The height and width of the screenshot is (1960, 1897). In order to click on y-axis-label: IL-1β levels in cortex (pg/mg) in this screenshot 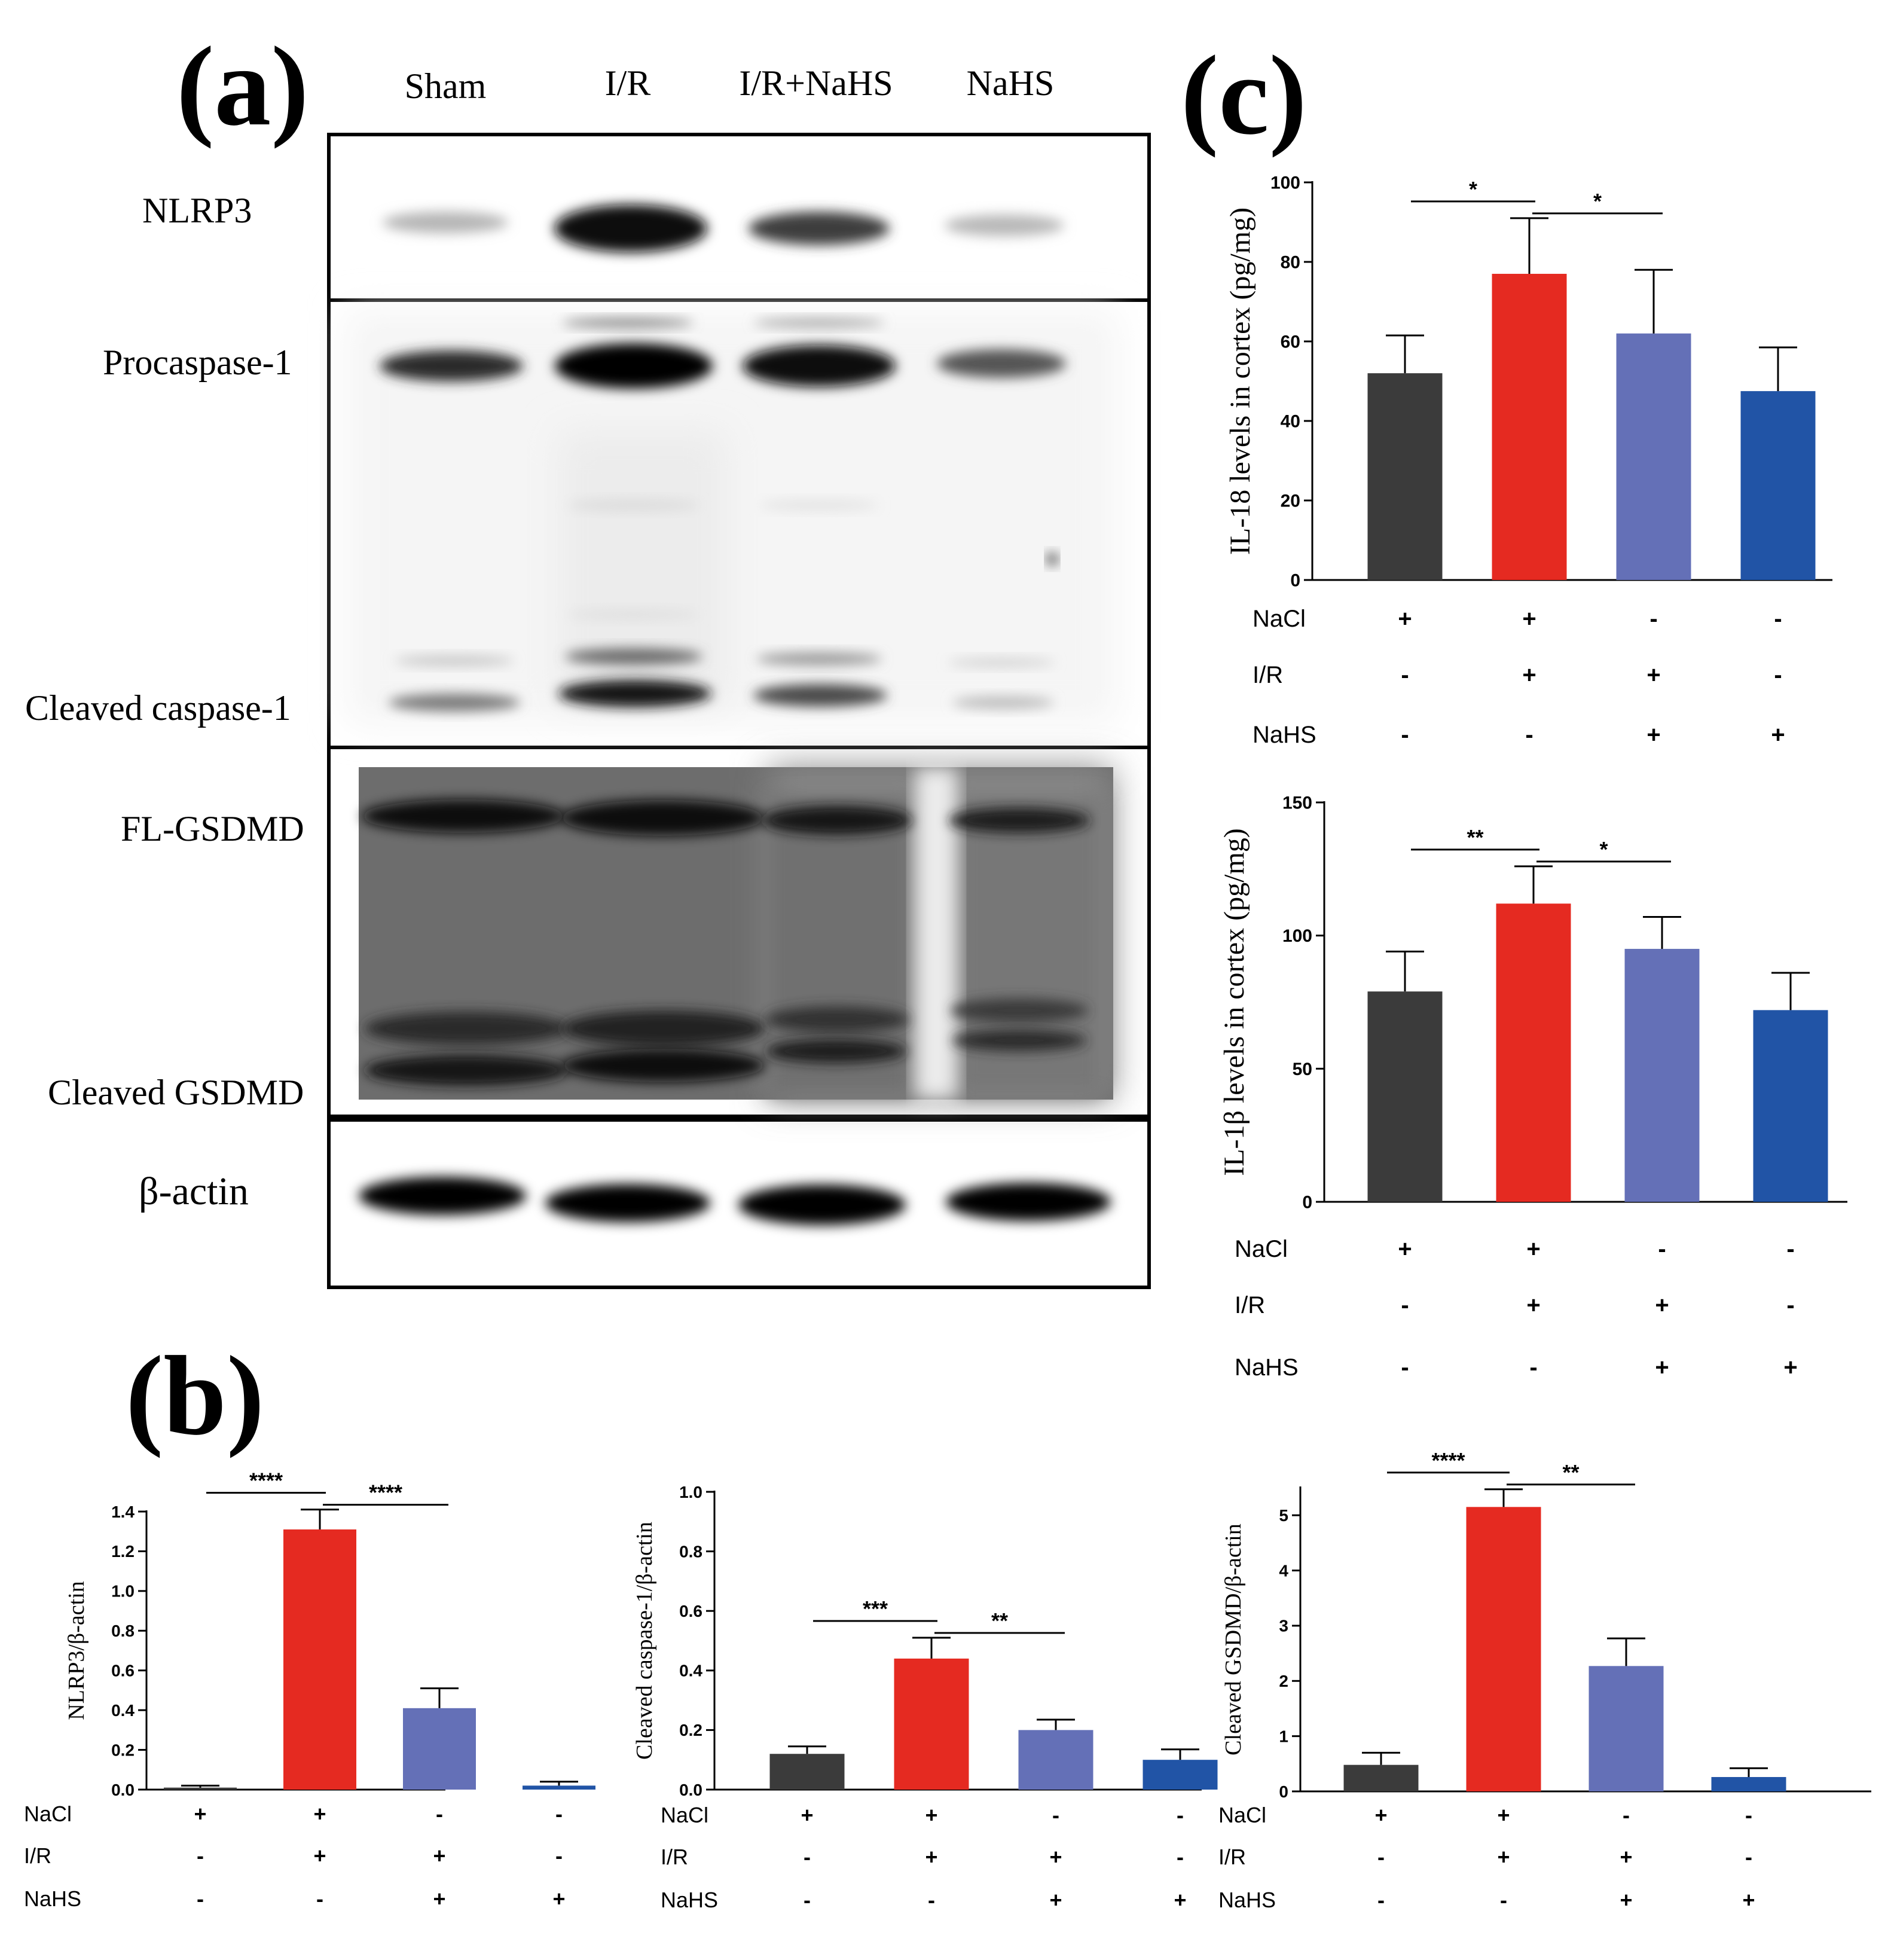, I will do `click(1234, 1002)`.